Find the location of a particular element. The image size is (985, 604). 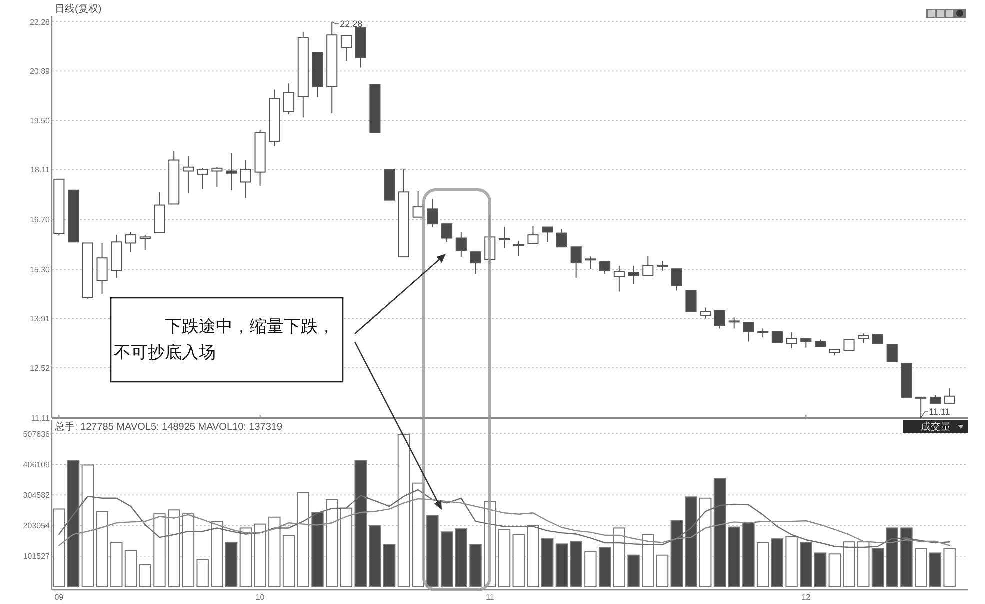

y-tick-label: 11.11 is located at coordinates (41, 418).